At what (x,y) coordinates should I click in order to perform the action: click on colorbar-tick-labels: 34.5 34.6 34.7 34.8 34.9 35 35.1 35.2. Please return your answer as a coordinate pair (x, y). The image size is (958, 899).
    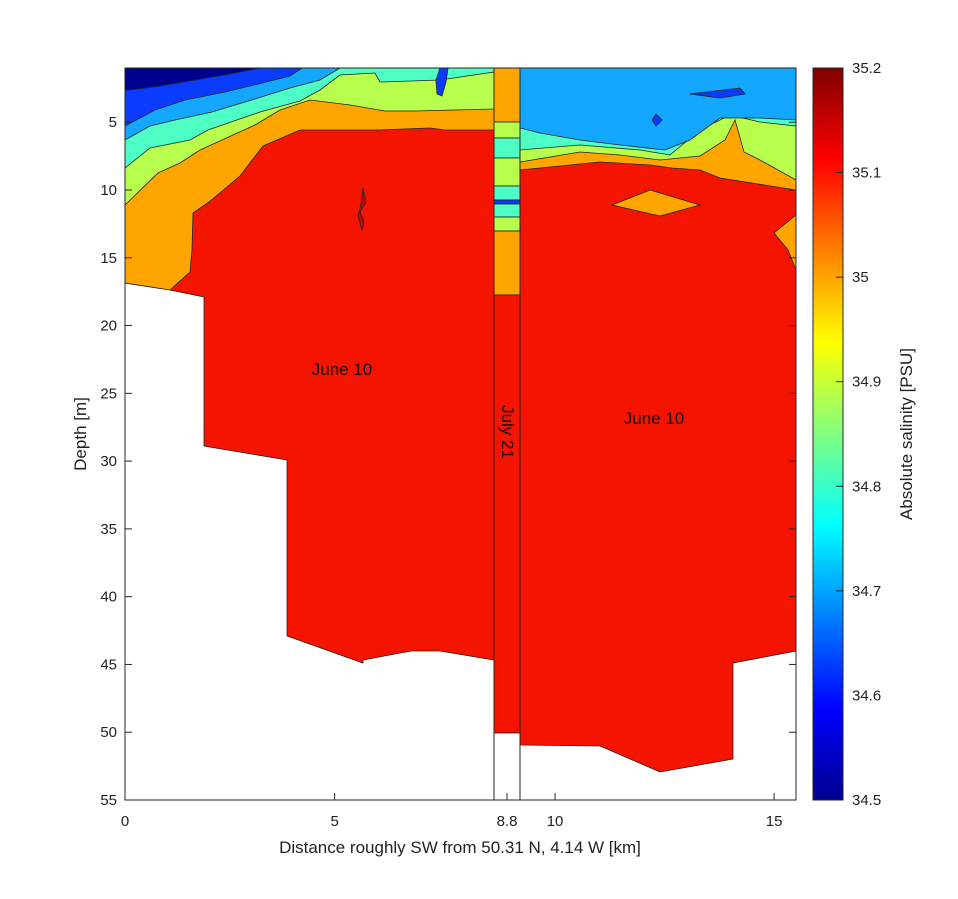
    Looking at the image, I should click on (866, 434).